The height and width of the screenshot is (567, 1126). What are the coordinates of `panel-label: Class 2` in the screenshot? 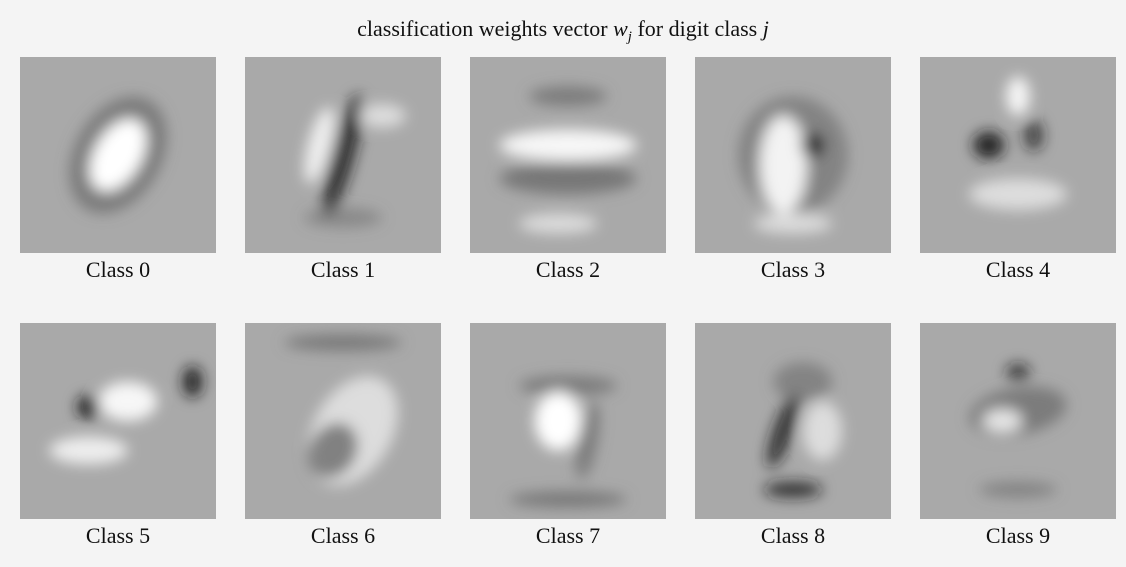 It's located at (568, 269).